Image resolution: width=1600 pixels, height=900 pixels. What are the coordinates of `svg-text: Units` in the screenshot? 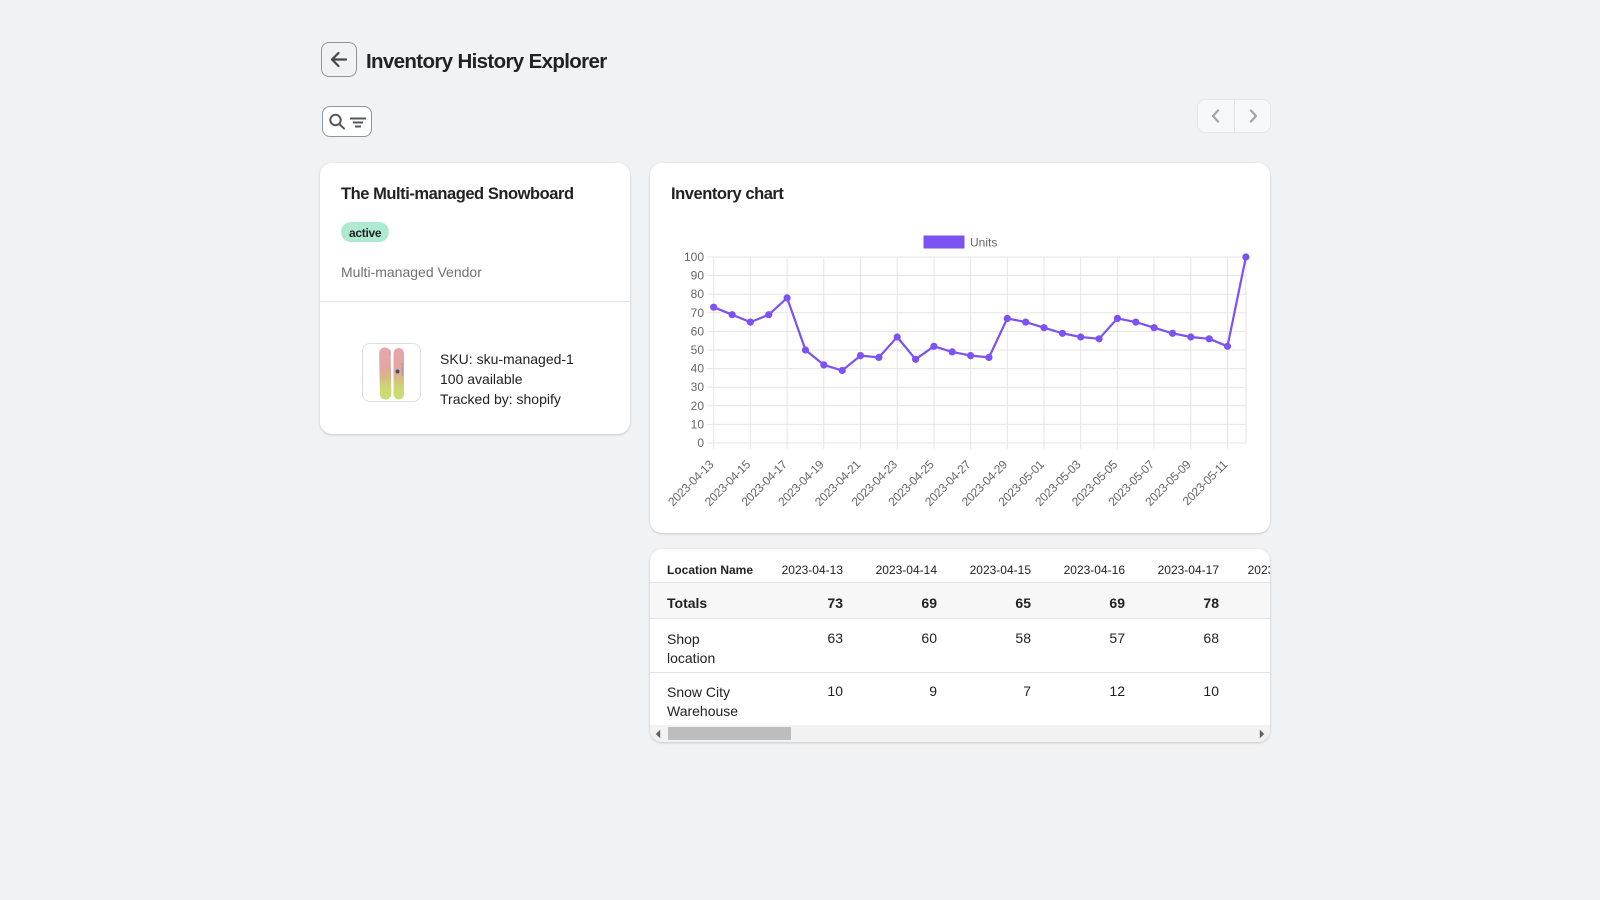 It's located at (983, 243).